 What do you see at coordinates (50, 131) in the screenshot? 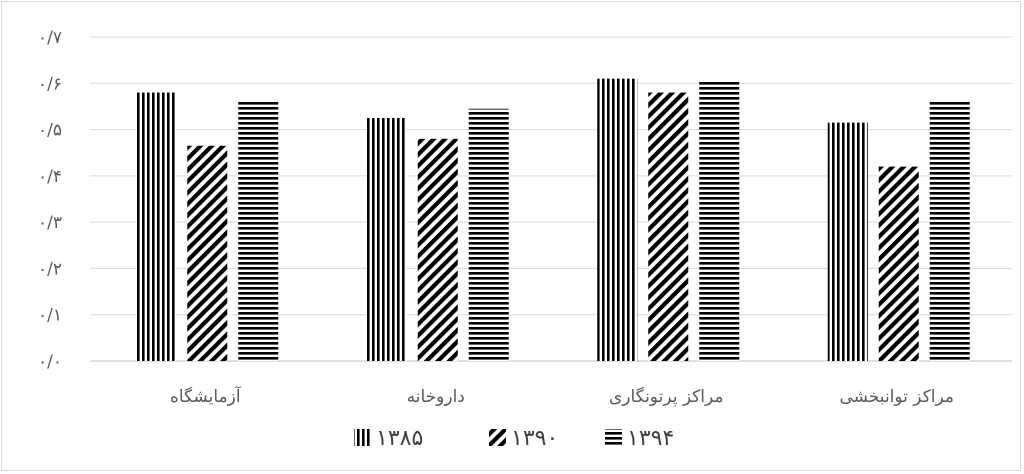
I see `y-tick-label: ۰/۵` at bounding box center [50, 131].